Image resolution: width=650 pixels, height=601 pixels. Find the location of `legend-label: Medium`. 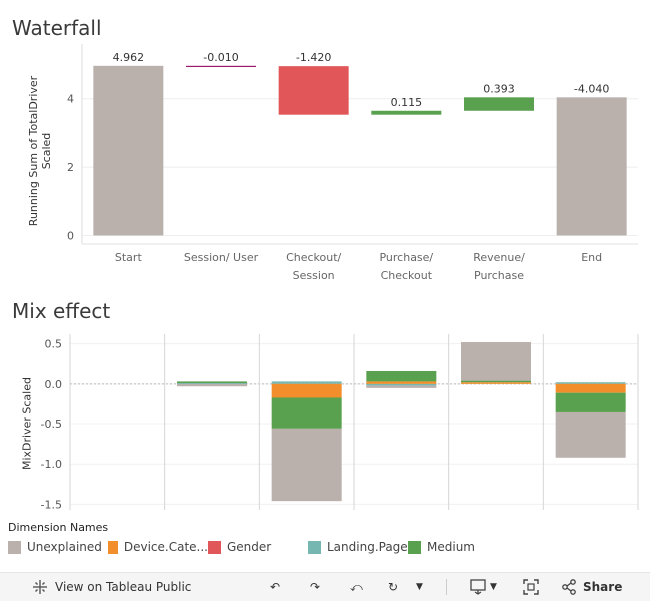

legend-label: Medium is located at coordinates (451, 547).